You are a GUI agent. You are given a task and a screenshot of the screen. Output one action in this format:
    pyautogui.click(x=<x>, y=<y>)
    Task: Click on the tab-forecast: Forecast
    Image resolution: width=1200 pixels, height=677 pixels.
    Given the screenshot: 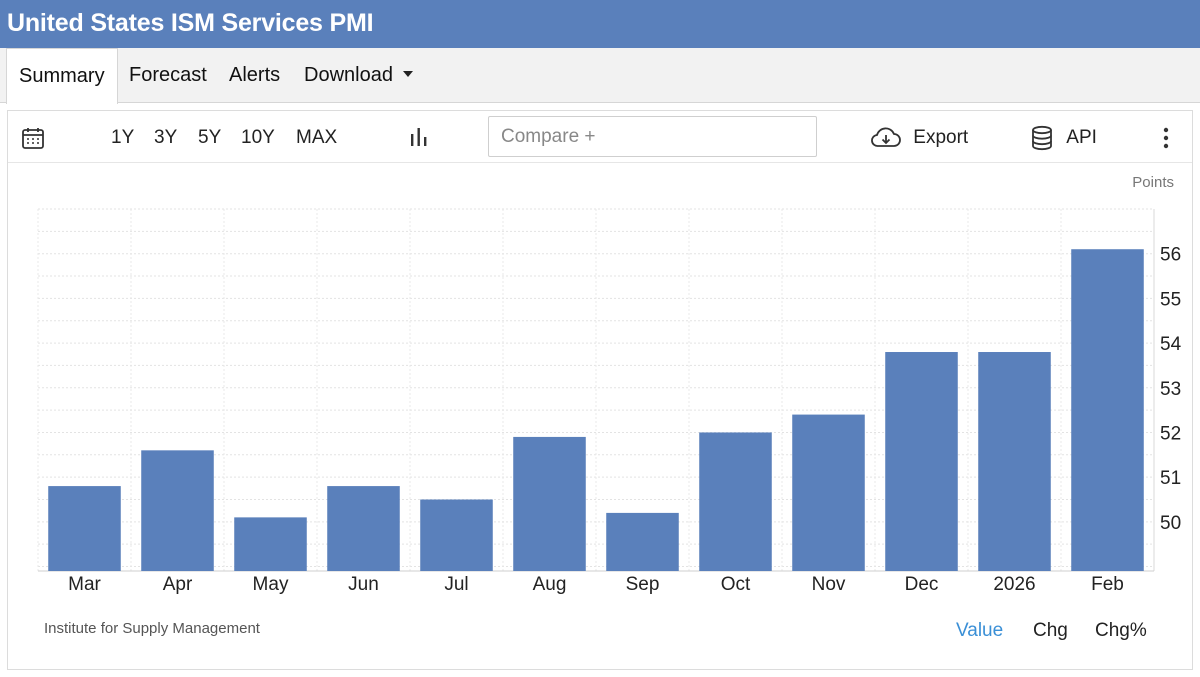 What is the action you would take?
    pyautogui.click(x=168, y=75)
    